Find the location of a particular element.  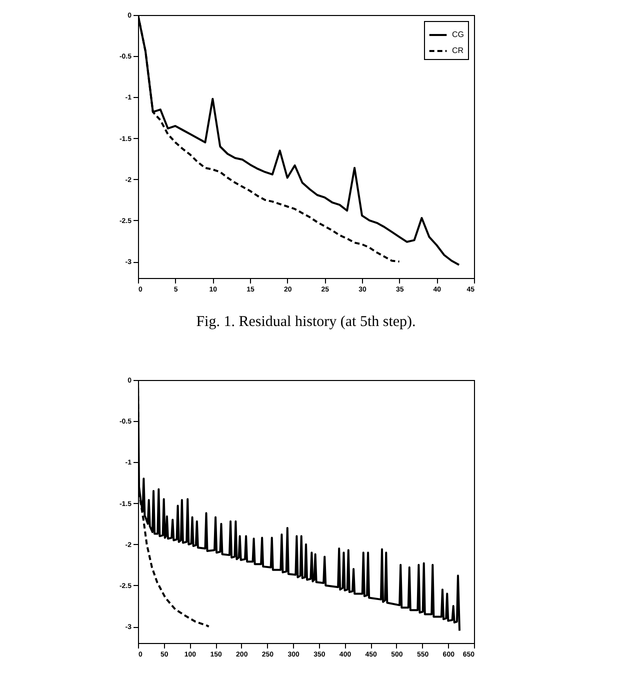

caption: Fig. 1. Residual history (at 5th step). is located at coordinates (306, 322).